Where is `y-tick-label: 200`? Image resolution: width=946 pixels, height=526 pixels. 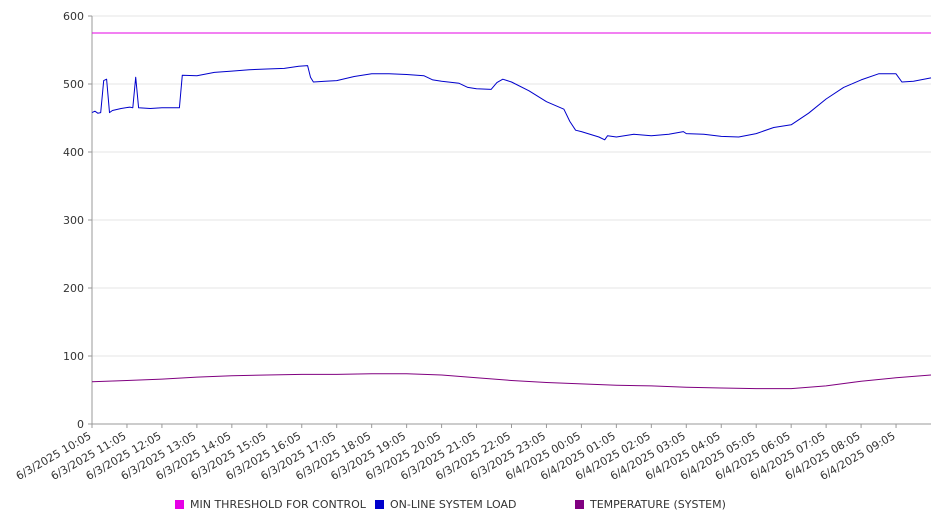 y-tick-label: 200 is located at coordinates (73, 288).